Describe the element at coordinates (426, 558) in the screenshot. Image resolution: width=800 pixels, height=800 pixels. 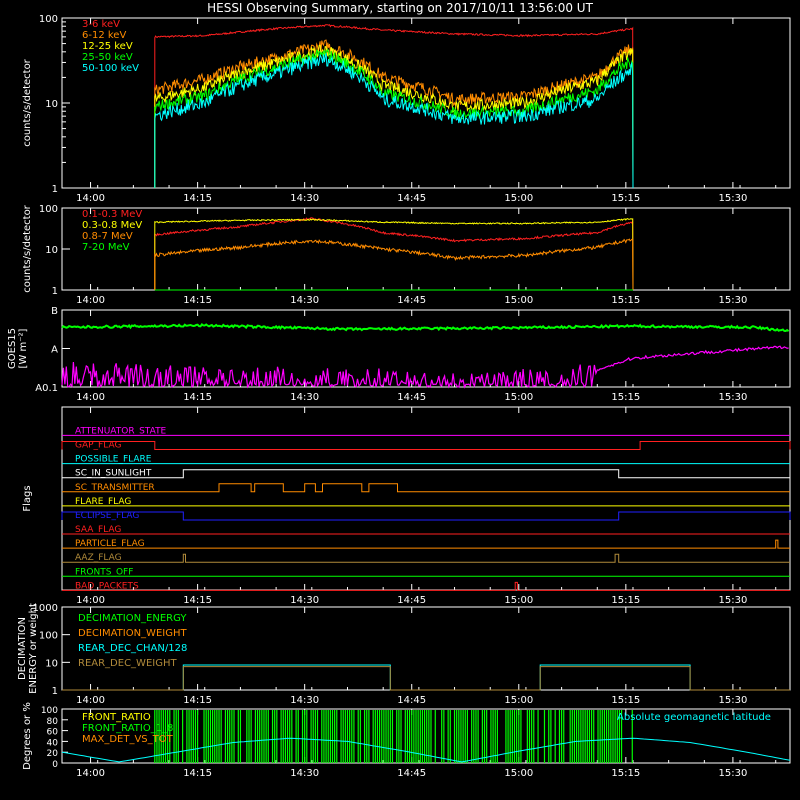
I see `flag-line-aaz_flag` at that location.